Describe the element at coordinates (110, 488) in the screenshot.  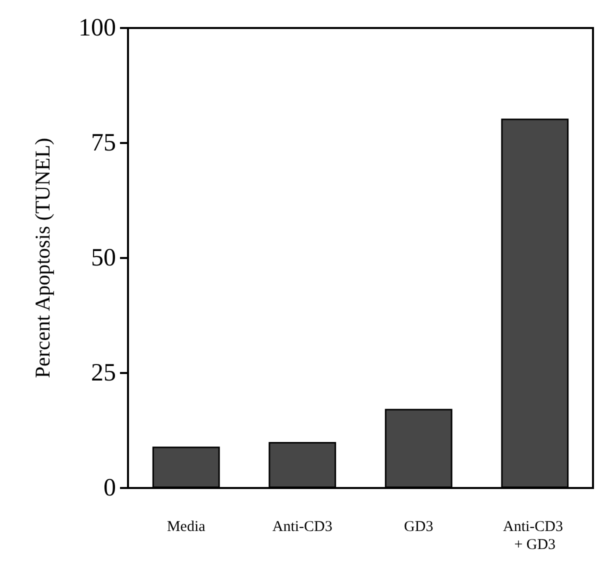
I see `y-tick-label: 0` at that location.